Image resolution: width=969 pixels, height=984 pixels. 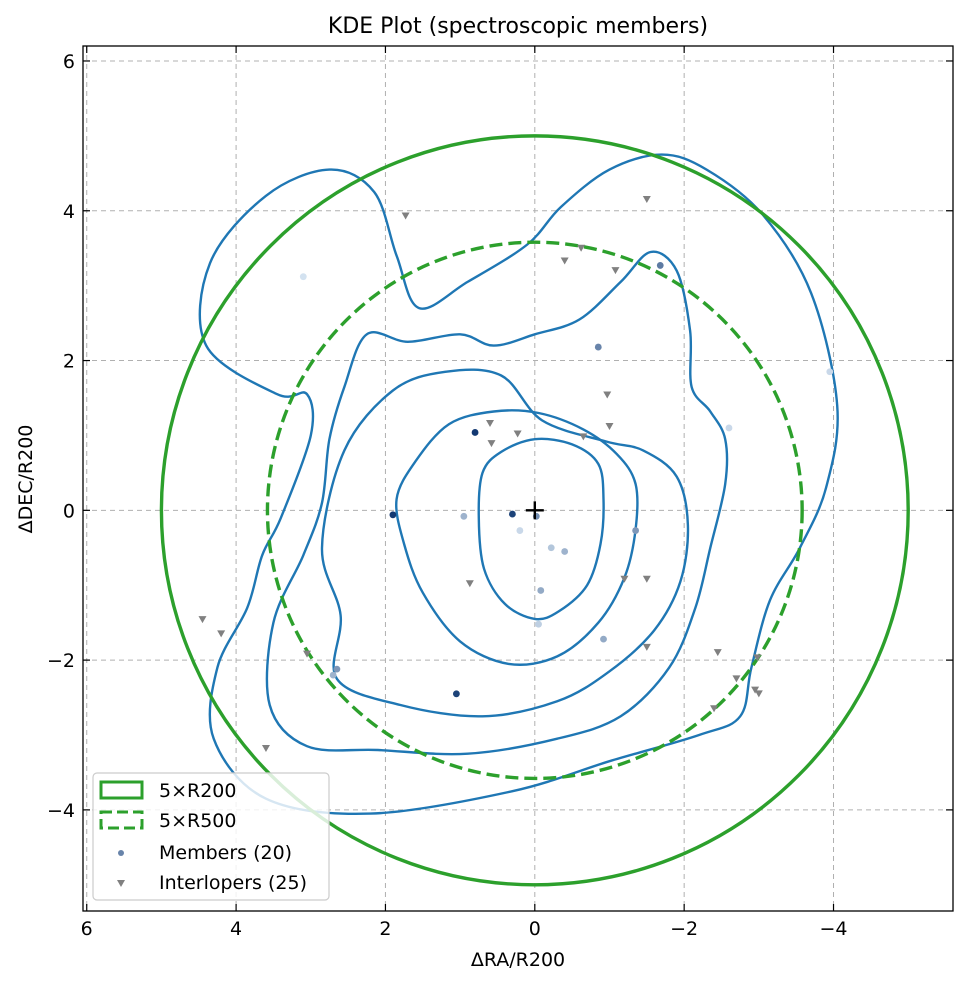 What do you see at coordinates (197, 821) in the screenshot?
I see `legend-label-5r500: 5×R500` at bounding box center [197, 821].